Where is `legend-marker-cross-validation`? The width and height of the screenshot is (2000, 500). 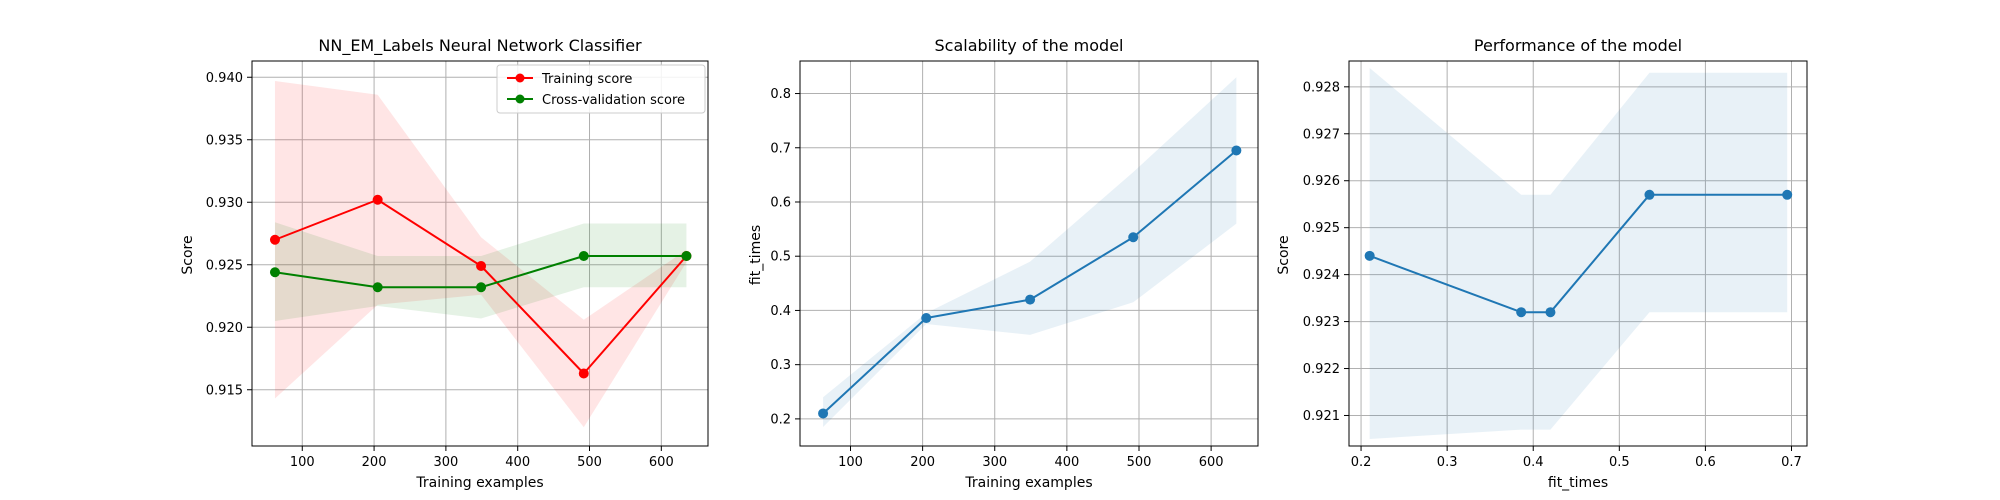
legend-marker-cross-validation is located at coordinates (520, 99).